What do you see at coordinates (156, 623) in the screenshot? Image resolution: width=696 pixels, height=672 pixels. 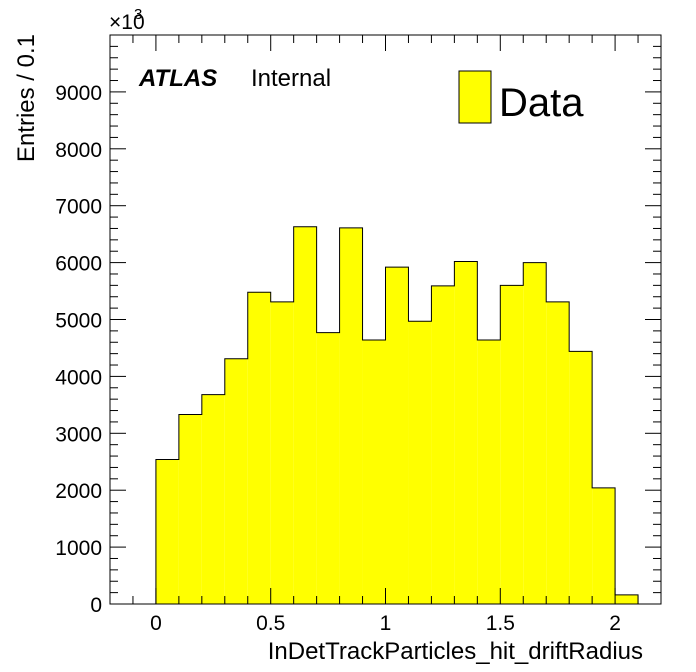 I see `x-tick-label: 0` at bounding box center [156, 623].